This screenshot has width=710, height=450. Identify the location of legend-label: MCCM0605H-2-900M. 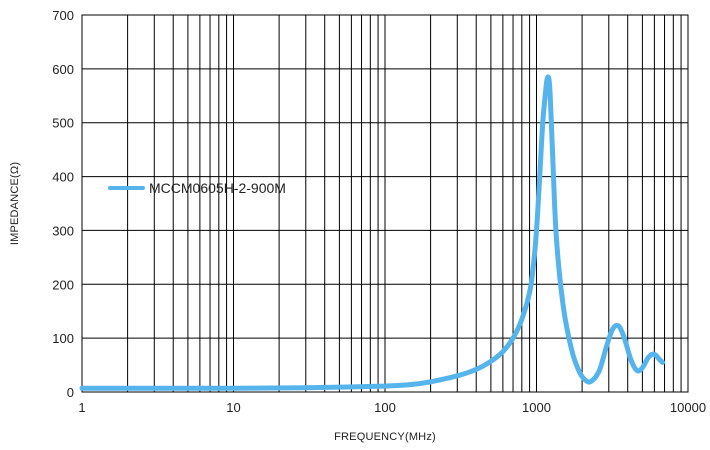
(217, 188).